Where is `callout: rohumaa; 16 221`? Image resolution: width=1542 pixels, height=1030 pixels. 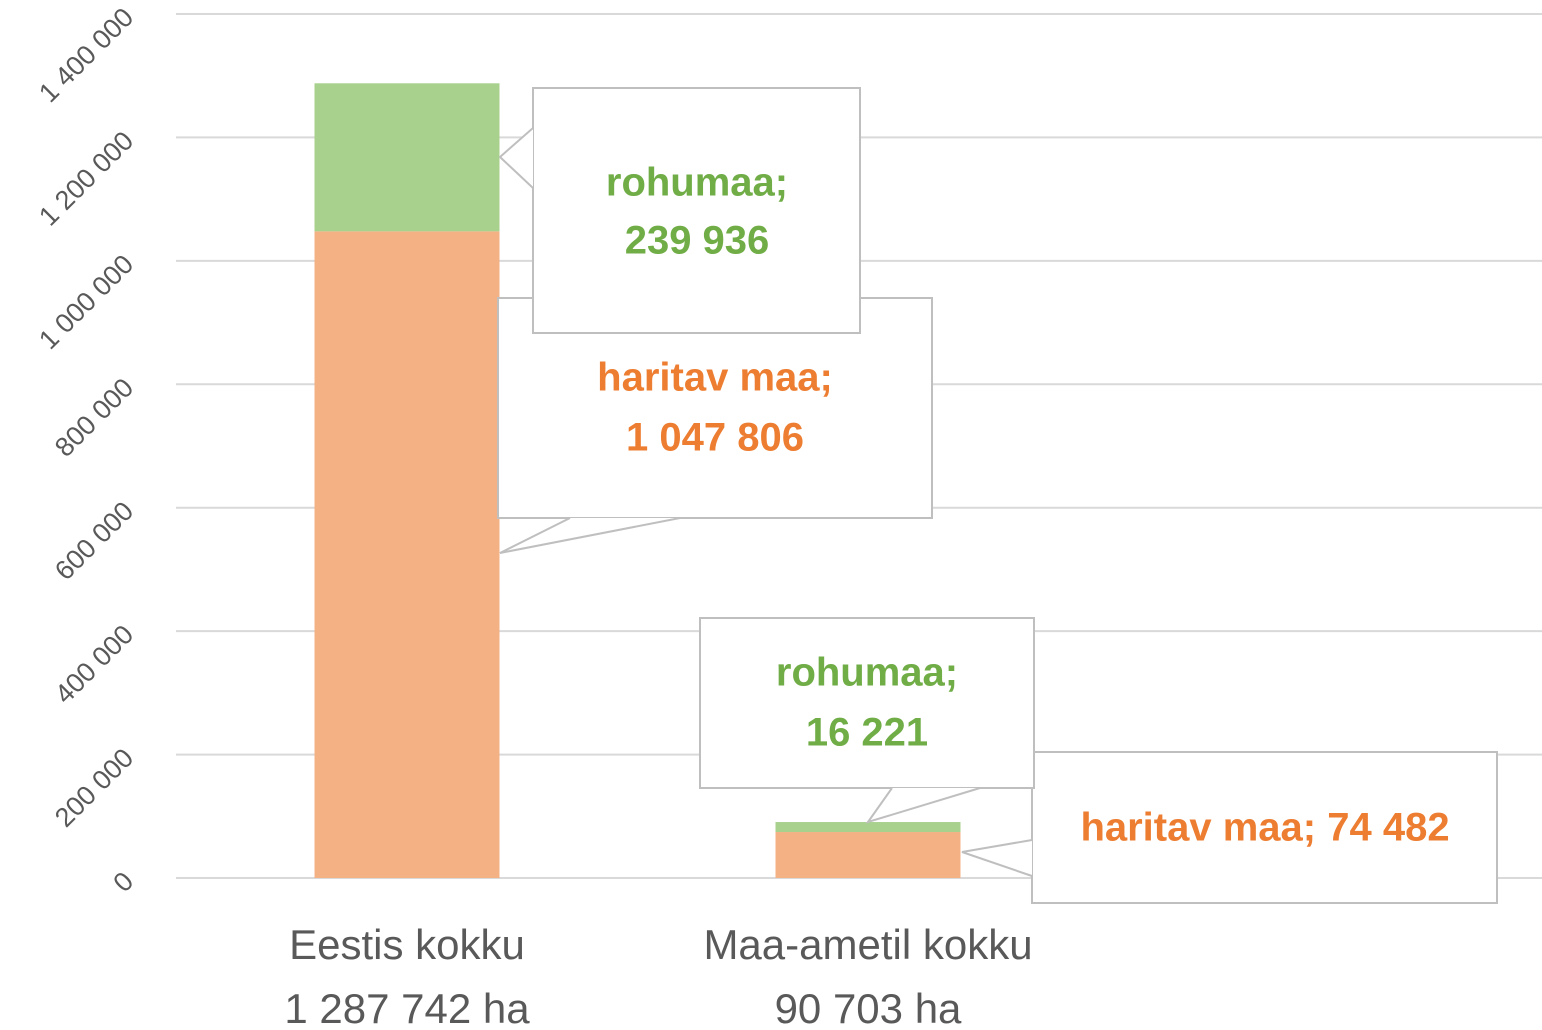 callout: rohumaa; 16 221 is located at coordinates (867, 720).